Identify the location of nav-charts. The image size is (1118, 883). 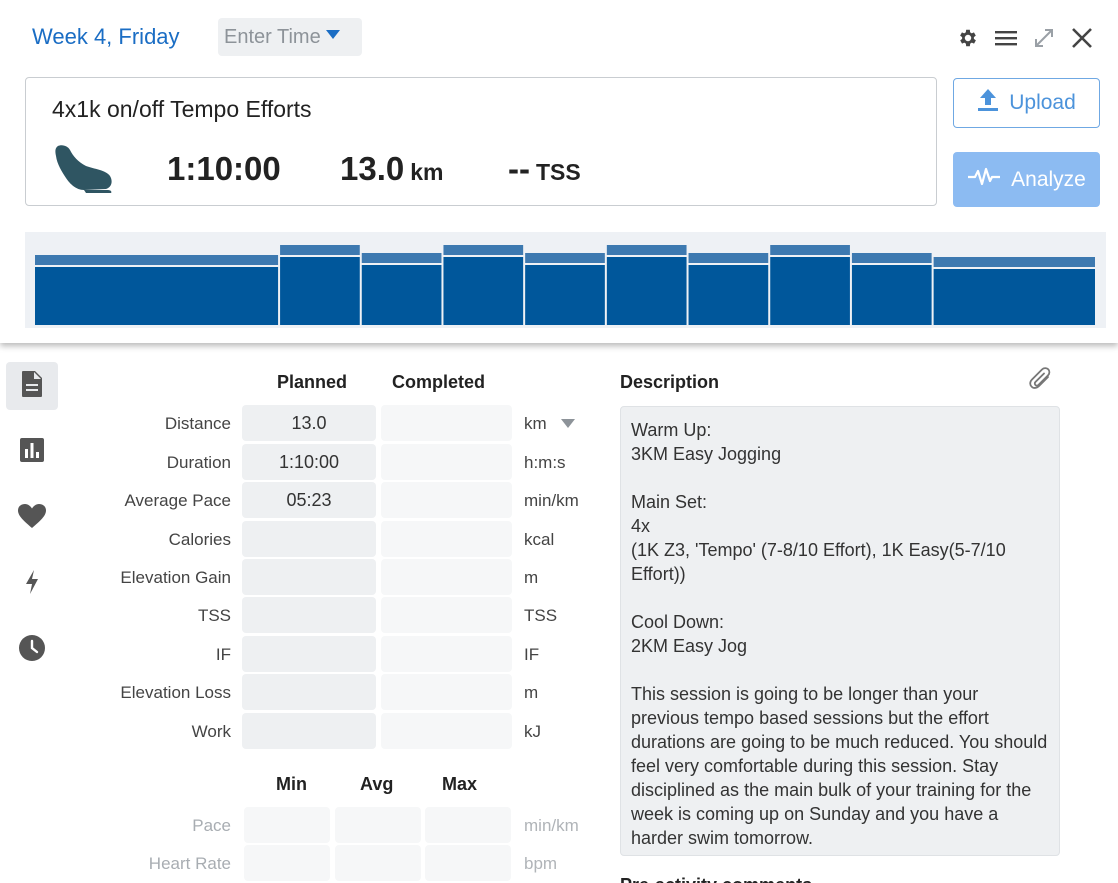
(32, 452).